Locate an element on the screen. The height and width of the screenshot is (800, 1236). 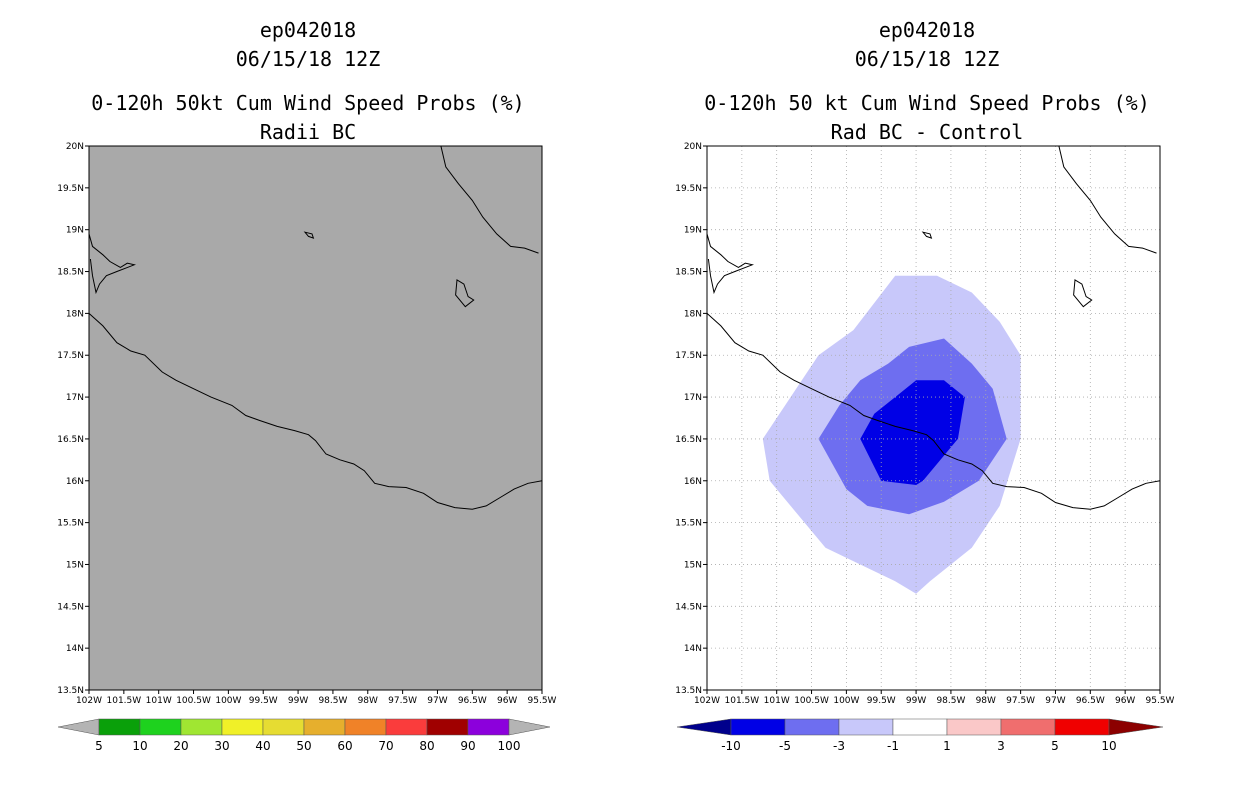
title-storm-id: ep042018 is located at coordinates (927, 30).